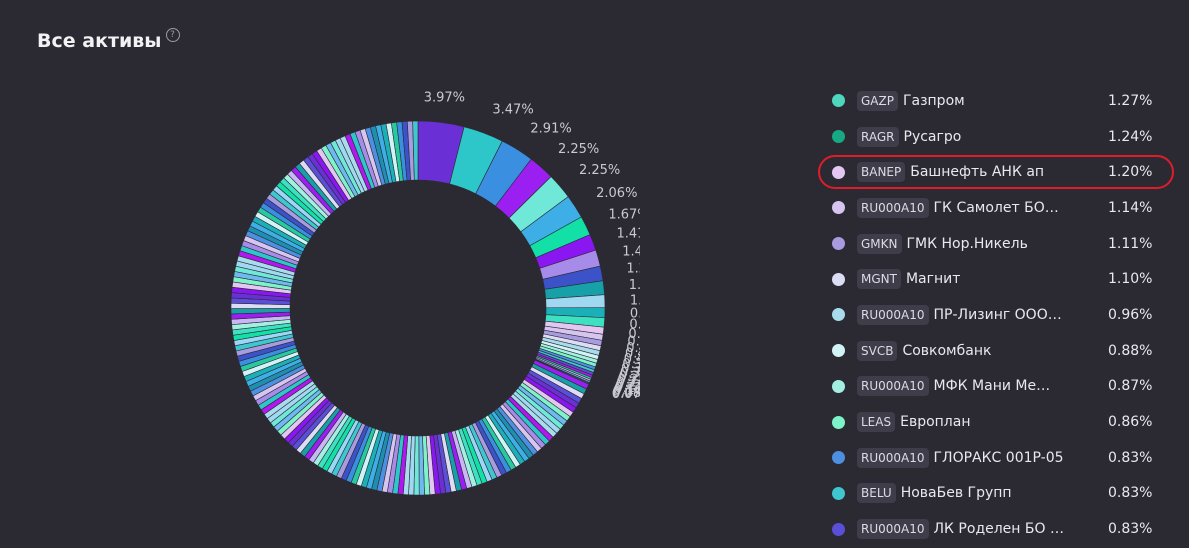 The width and height of the screenshot is (1189, 548). What do you see at coordinates (172, 35) in the screenshot?
I see `question-circle-icon: ?` at bounding box center [172, 35].